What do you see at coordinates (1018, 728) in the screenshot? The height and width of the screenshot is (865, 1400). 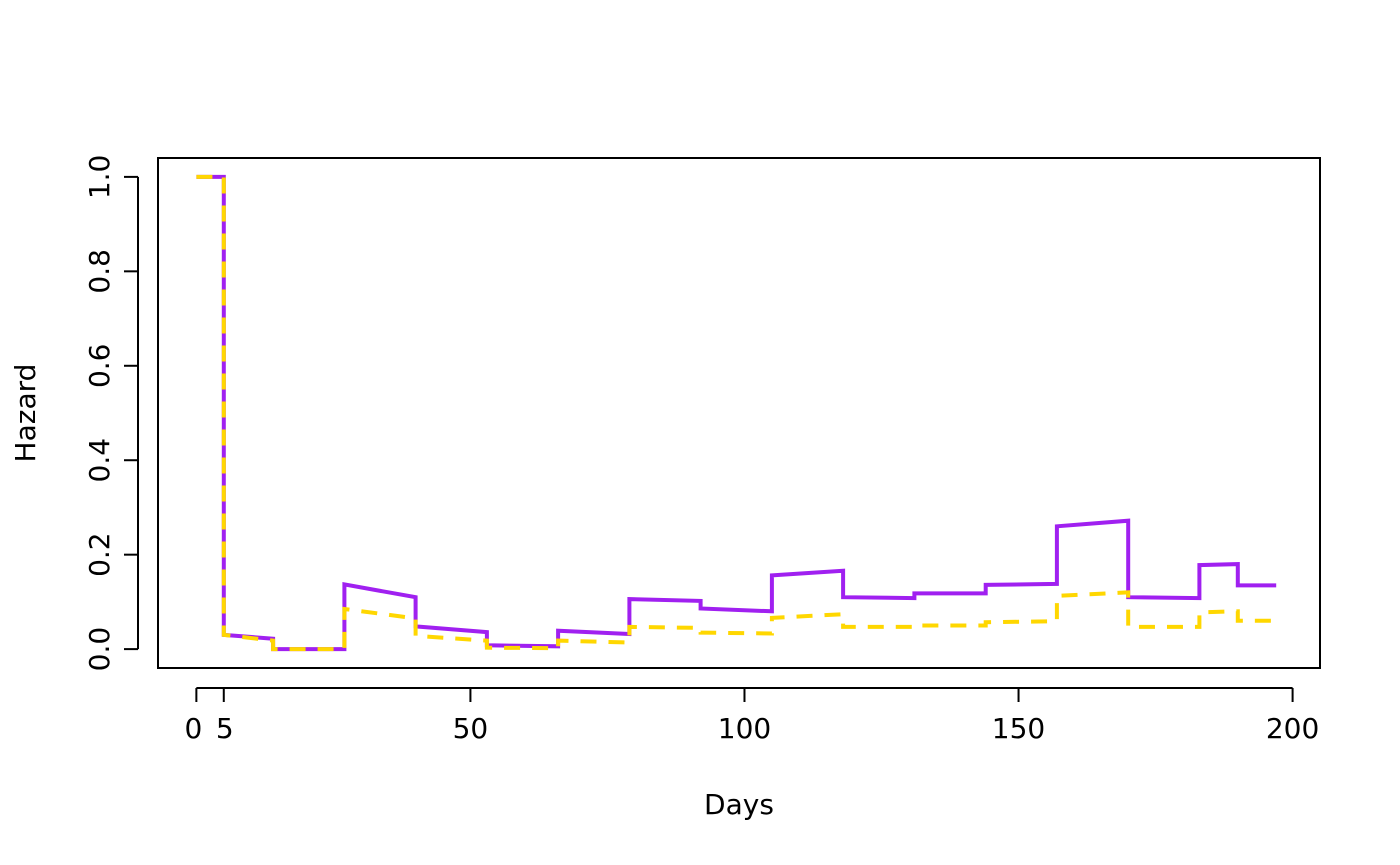 I see `x-tick-label: 150` at bounding box center [1018, 728].